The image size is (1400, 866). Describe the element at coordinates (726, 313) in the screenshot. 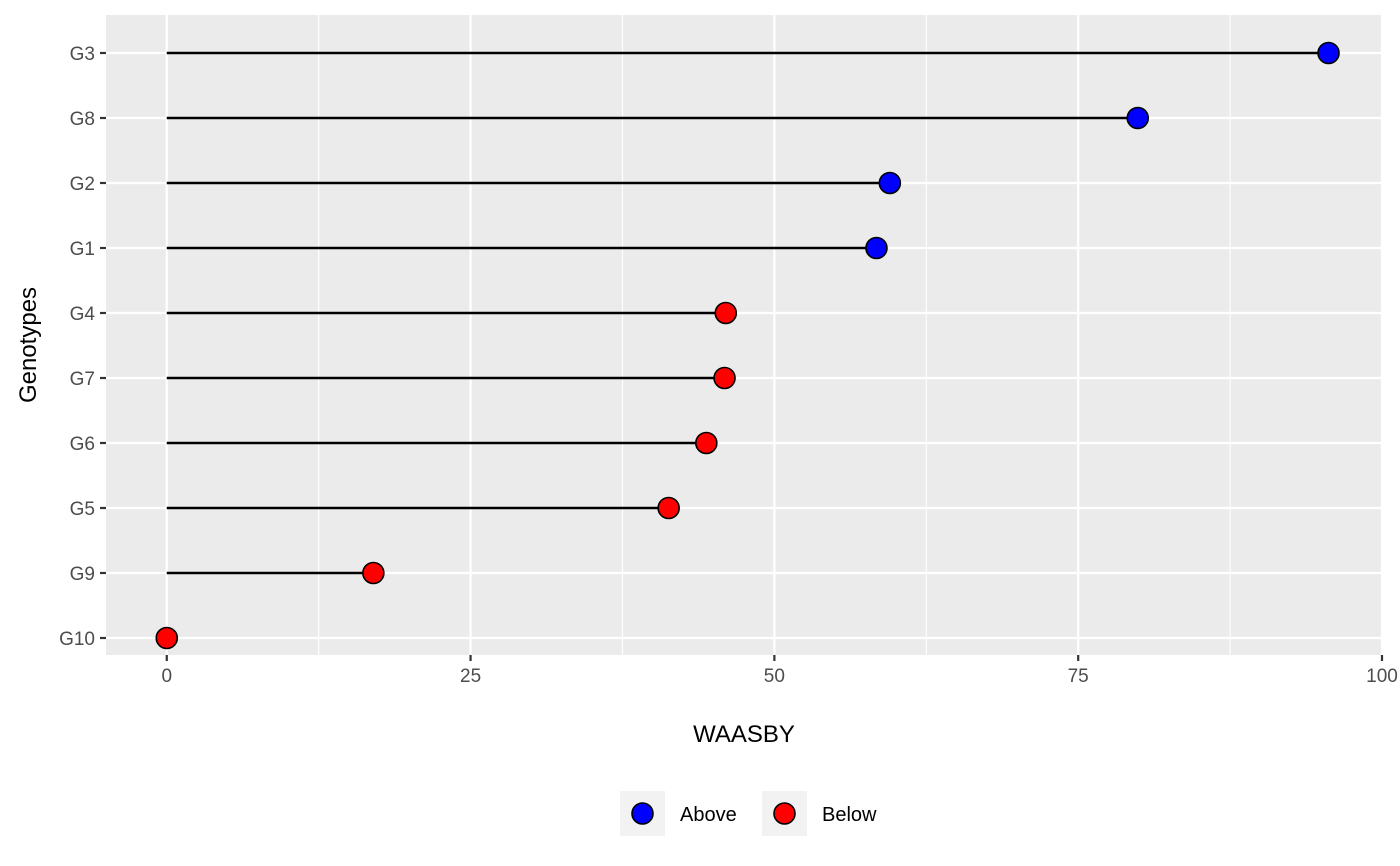

I see `lollipop-point-g4` at that location.